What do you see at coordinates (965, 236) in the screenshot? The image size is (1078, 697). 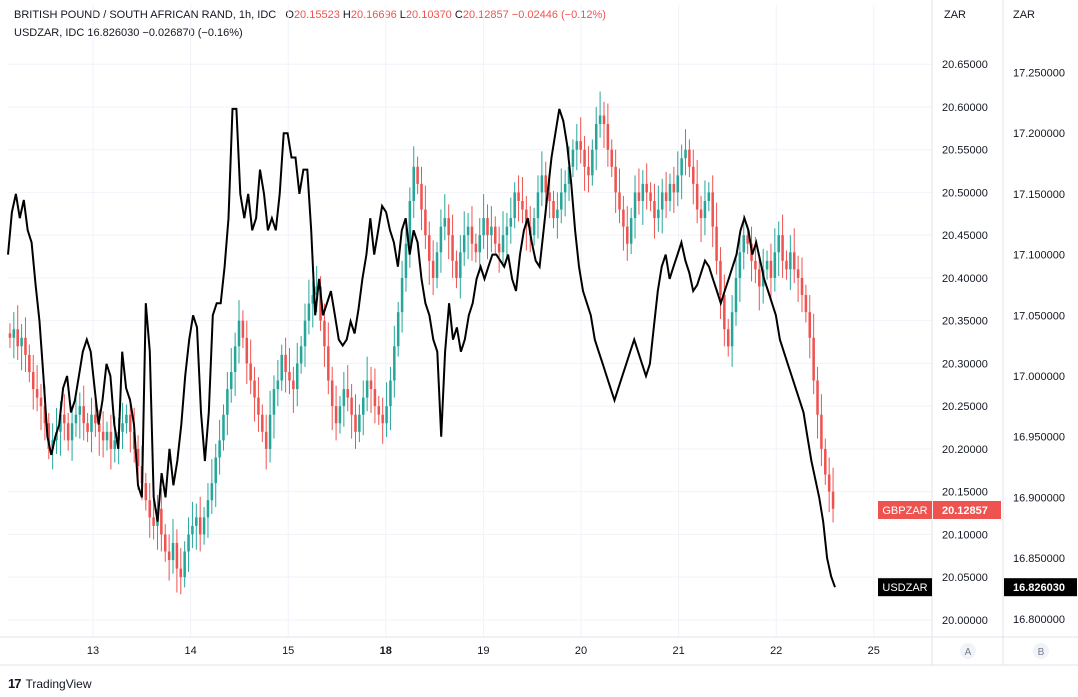 I see `left-axis-tick: 20.45000` at bounding box center [965, 236].